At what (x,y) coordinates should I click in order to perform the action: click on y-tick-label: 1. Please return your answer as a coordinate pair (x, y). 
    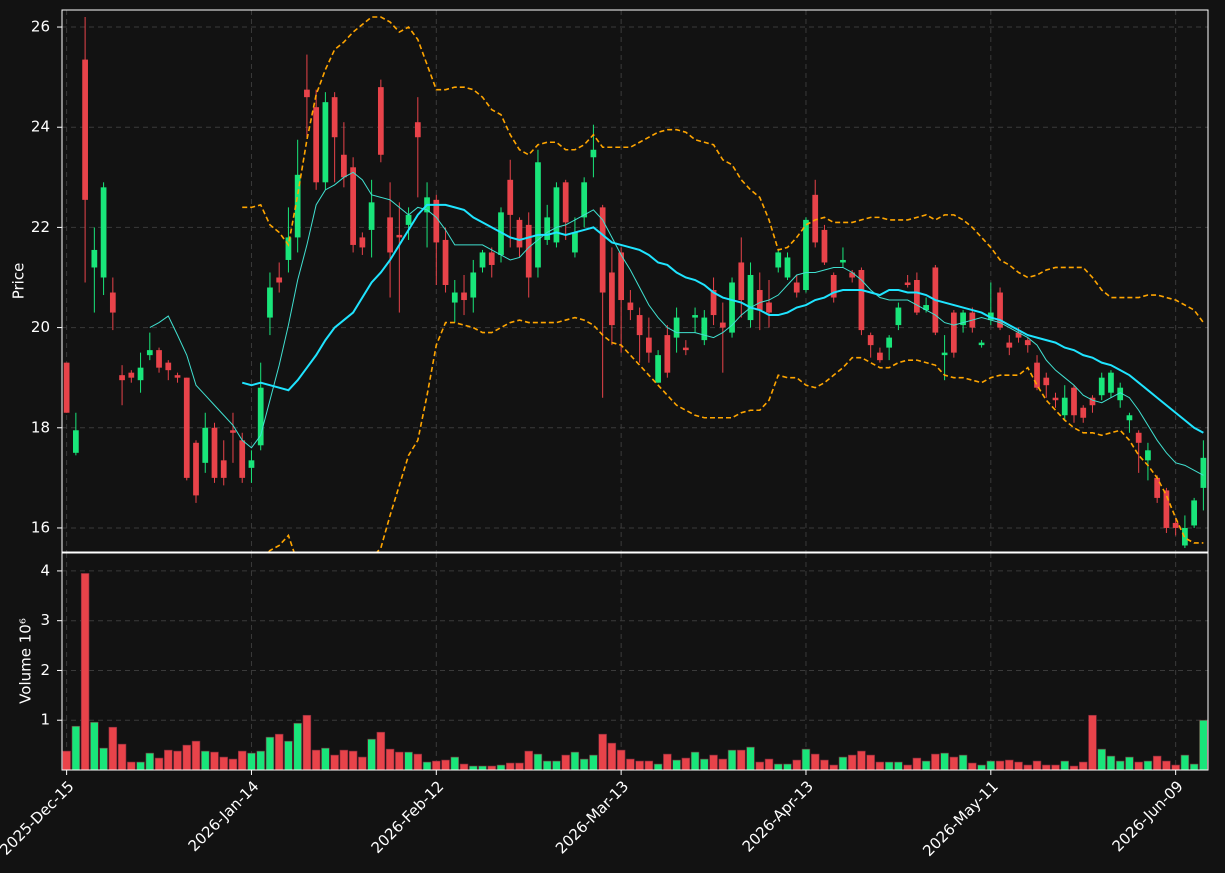
    Looking at the image, I should click on (45, 720).